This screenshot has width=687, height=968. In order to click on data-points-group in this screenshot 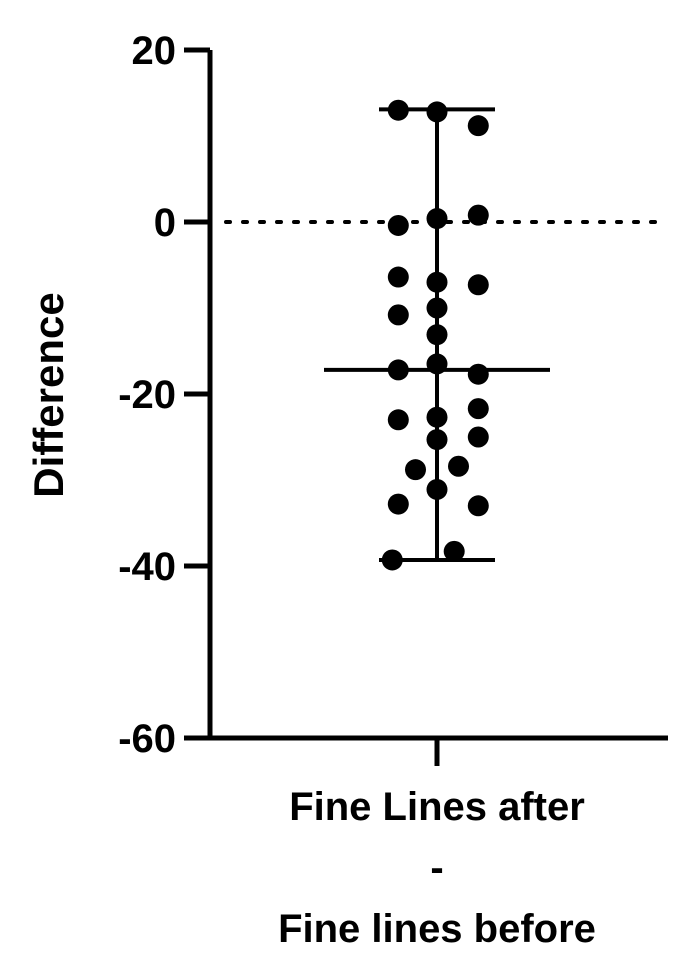, I will do `click(435, 335)`.